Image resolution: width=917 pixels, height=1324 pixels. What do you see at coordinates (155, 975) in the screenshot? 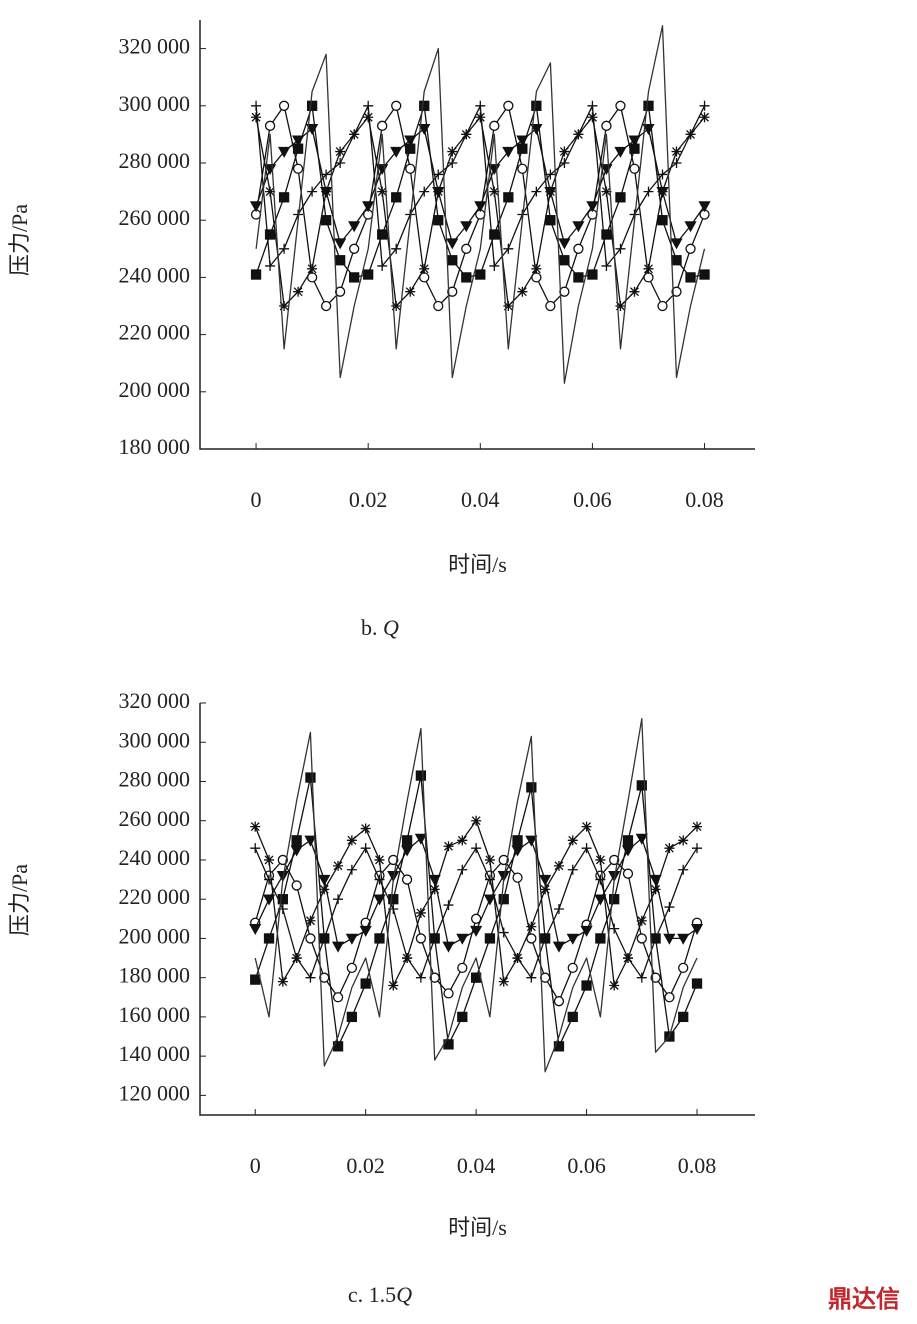
I see `y-tick-label: 180 000` at bounding box center [155, 975].